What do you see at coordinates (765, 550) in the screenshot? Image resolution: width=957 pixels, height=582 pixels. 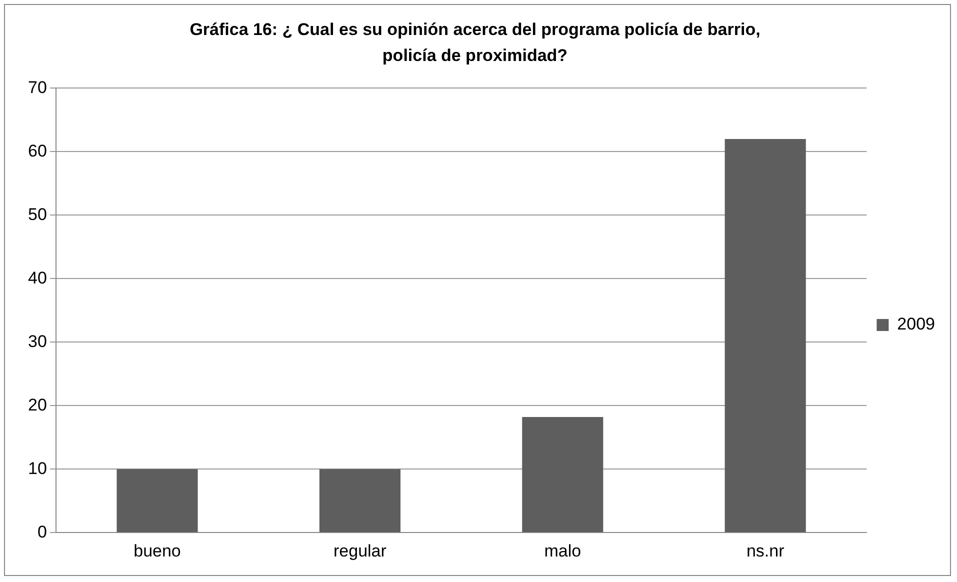 I see `x-tick-label: ns.nr` at bounding box center [765, 550].